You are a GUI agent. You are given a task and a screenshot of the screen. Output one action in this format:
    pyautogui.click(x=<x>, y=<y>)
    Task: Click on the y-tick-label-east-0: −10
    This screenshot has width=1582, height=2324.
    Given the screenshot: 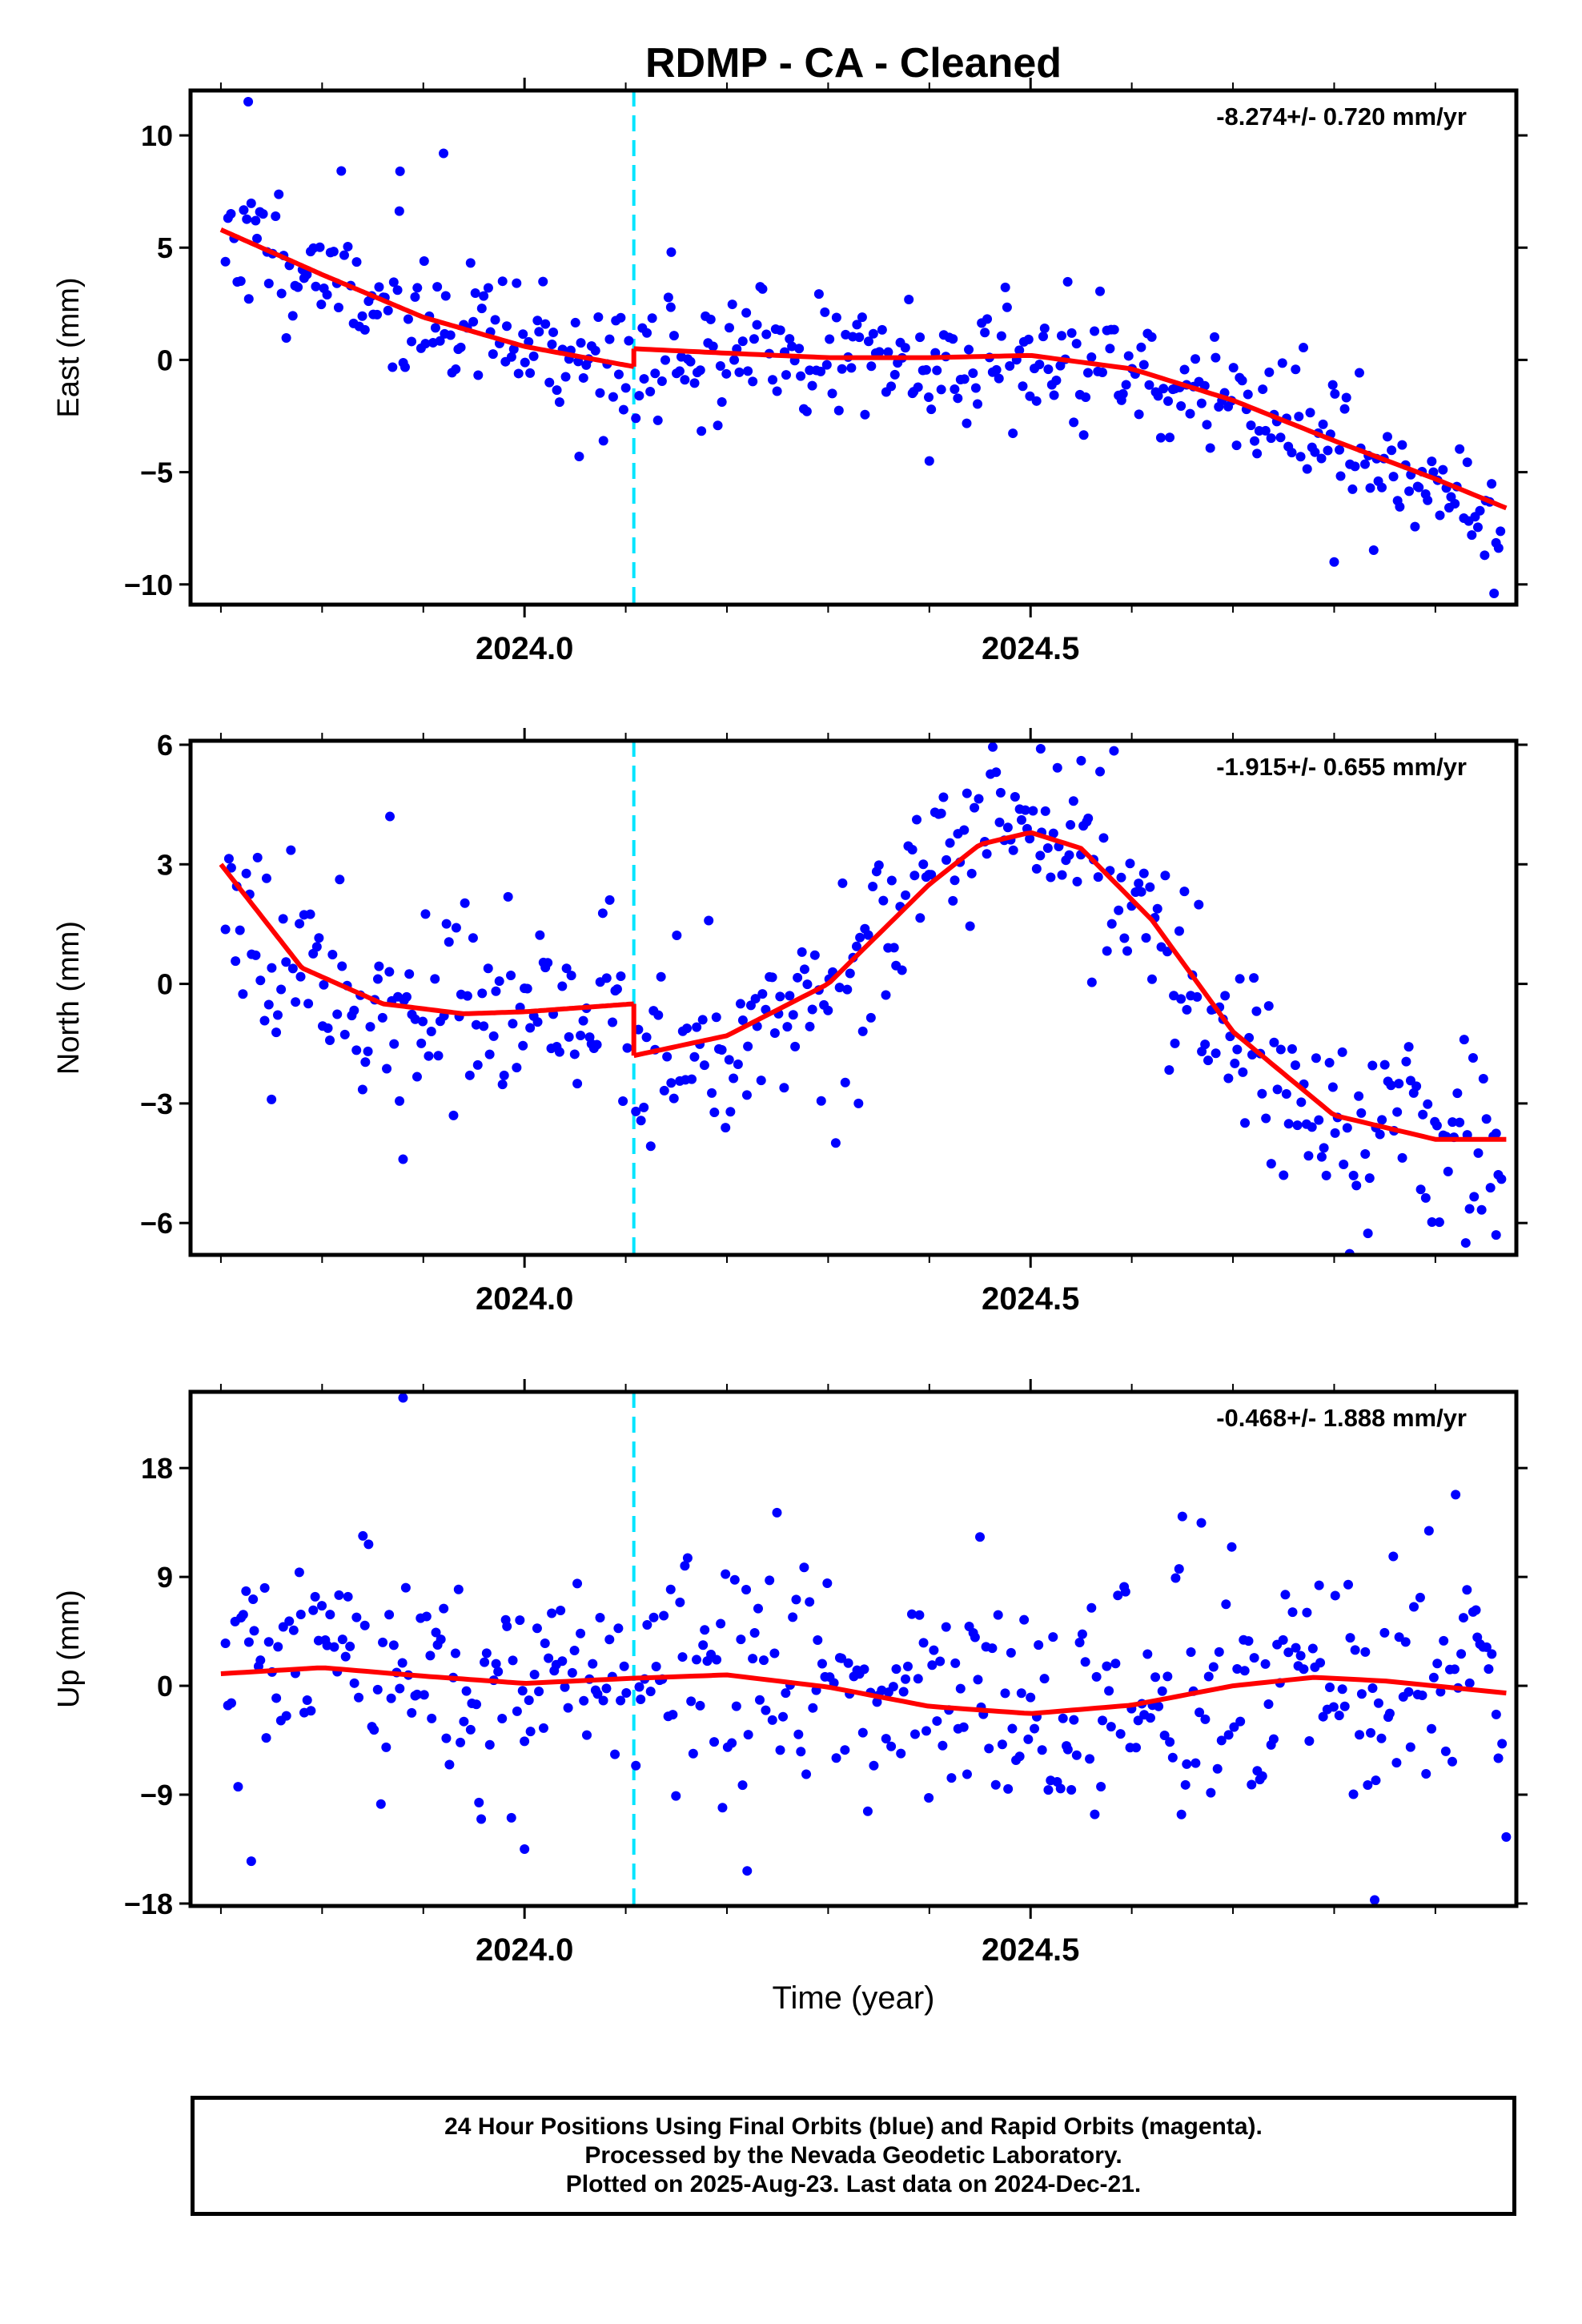 What is the action you would take?
    pyautogui.click(x=148, y=585)
    